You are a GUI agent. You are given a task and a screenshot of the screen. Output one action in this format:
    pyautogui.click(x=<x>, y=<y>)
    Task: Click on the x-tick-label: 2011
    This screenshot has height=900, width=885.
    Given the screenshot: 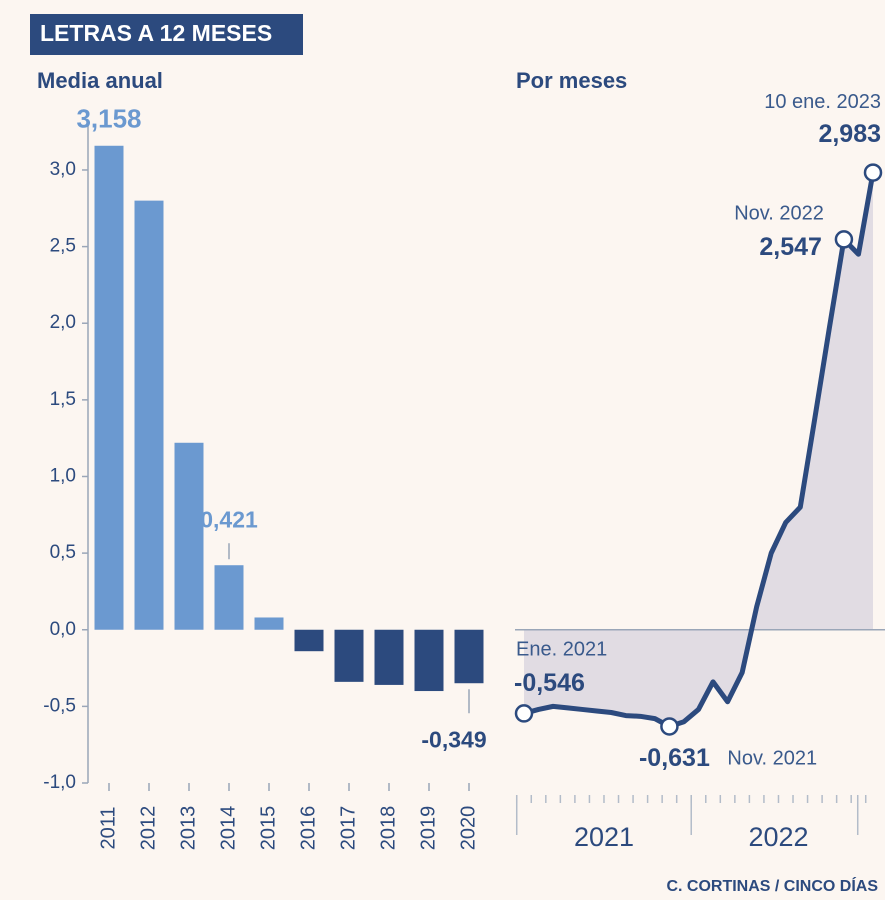 What is the action you would take?
    pyautogui.click(x=108, y=827)
    